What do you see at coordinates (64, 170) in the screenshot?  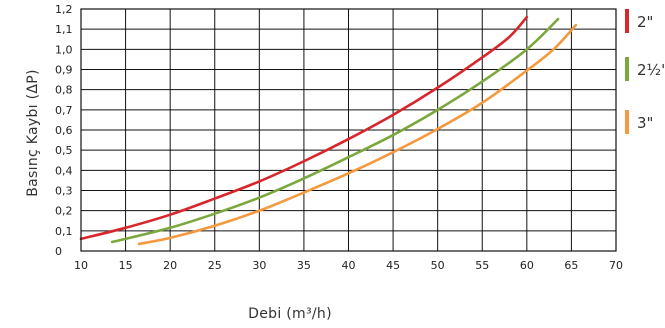 I see `y-tick-label: 0,4` at bounding box center [64, 170].